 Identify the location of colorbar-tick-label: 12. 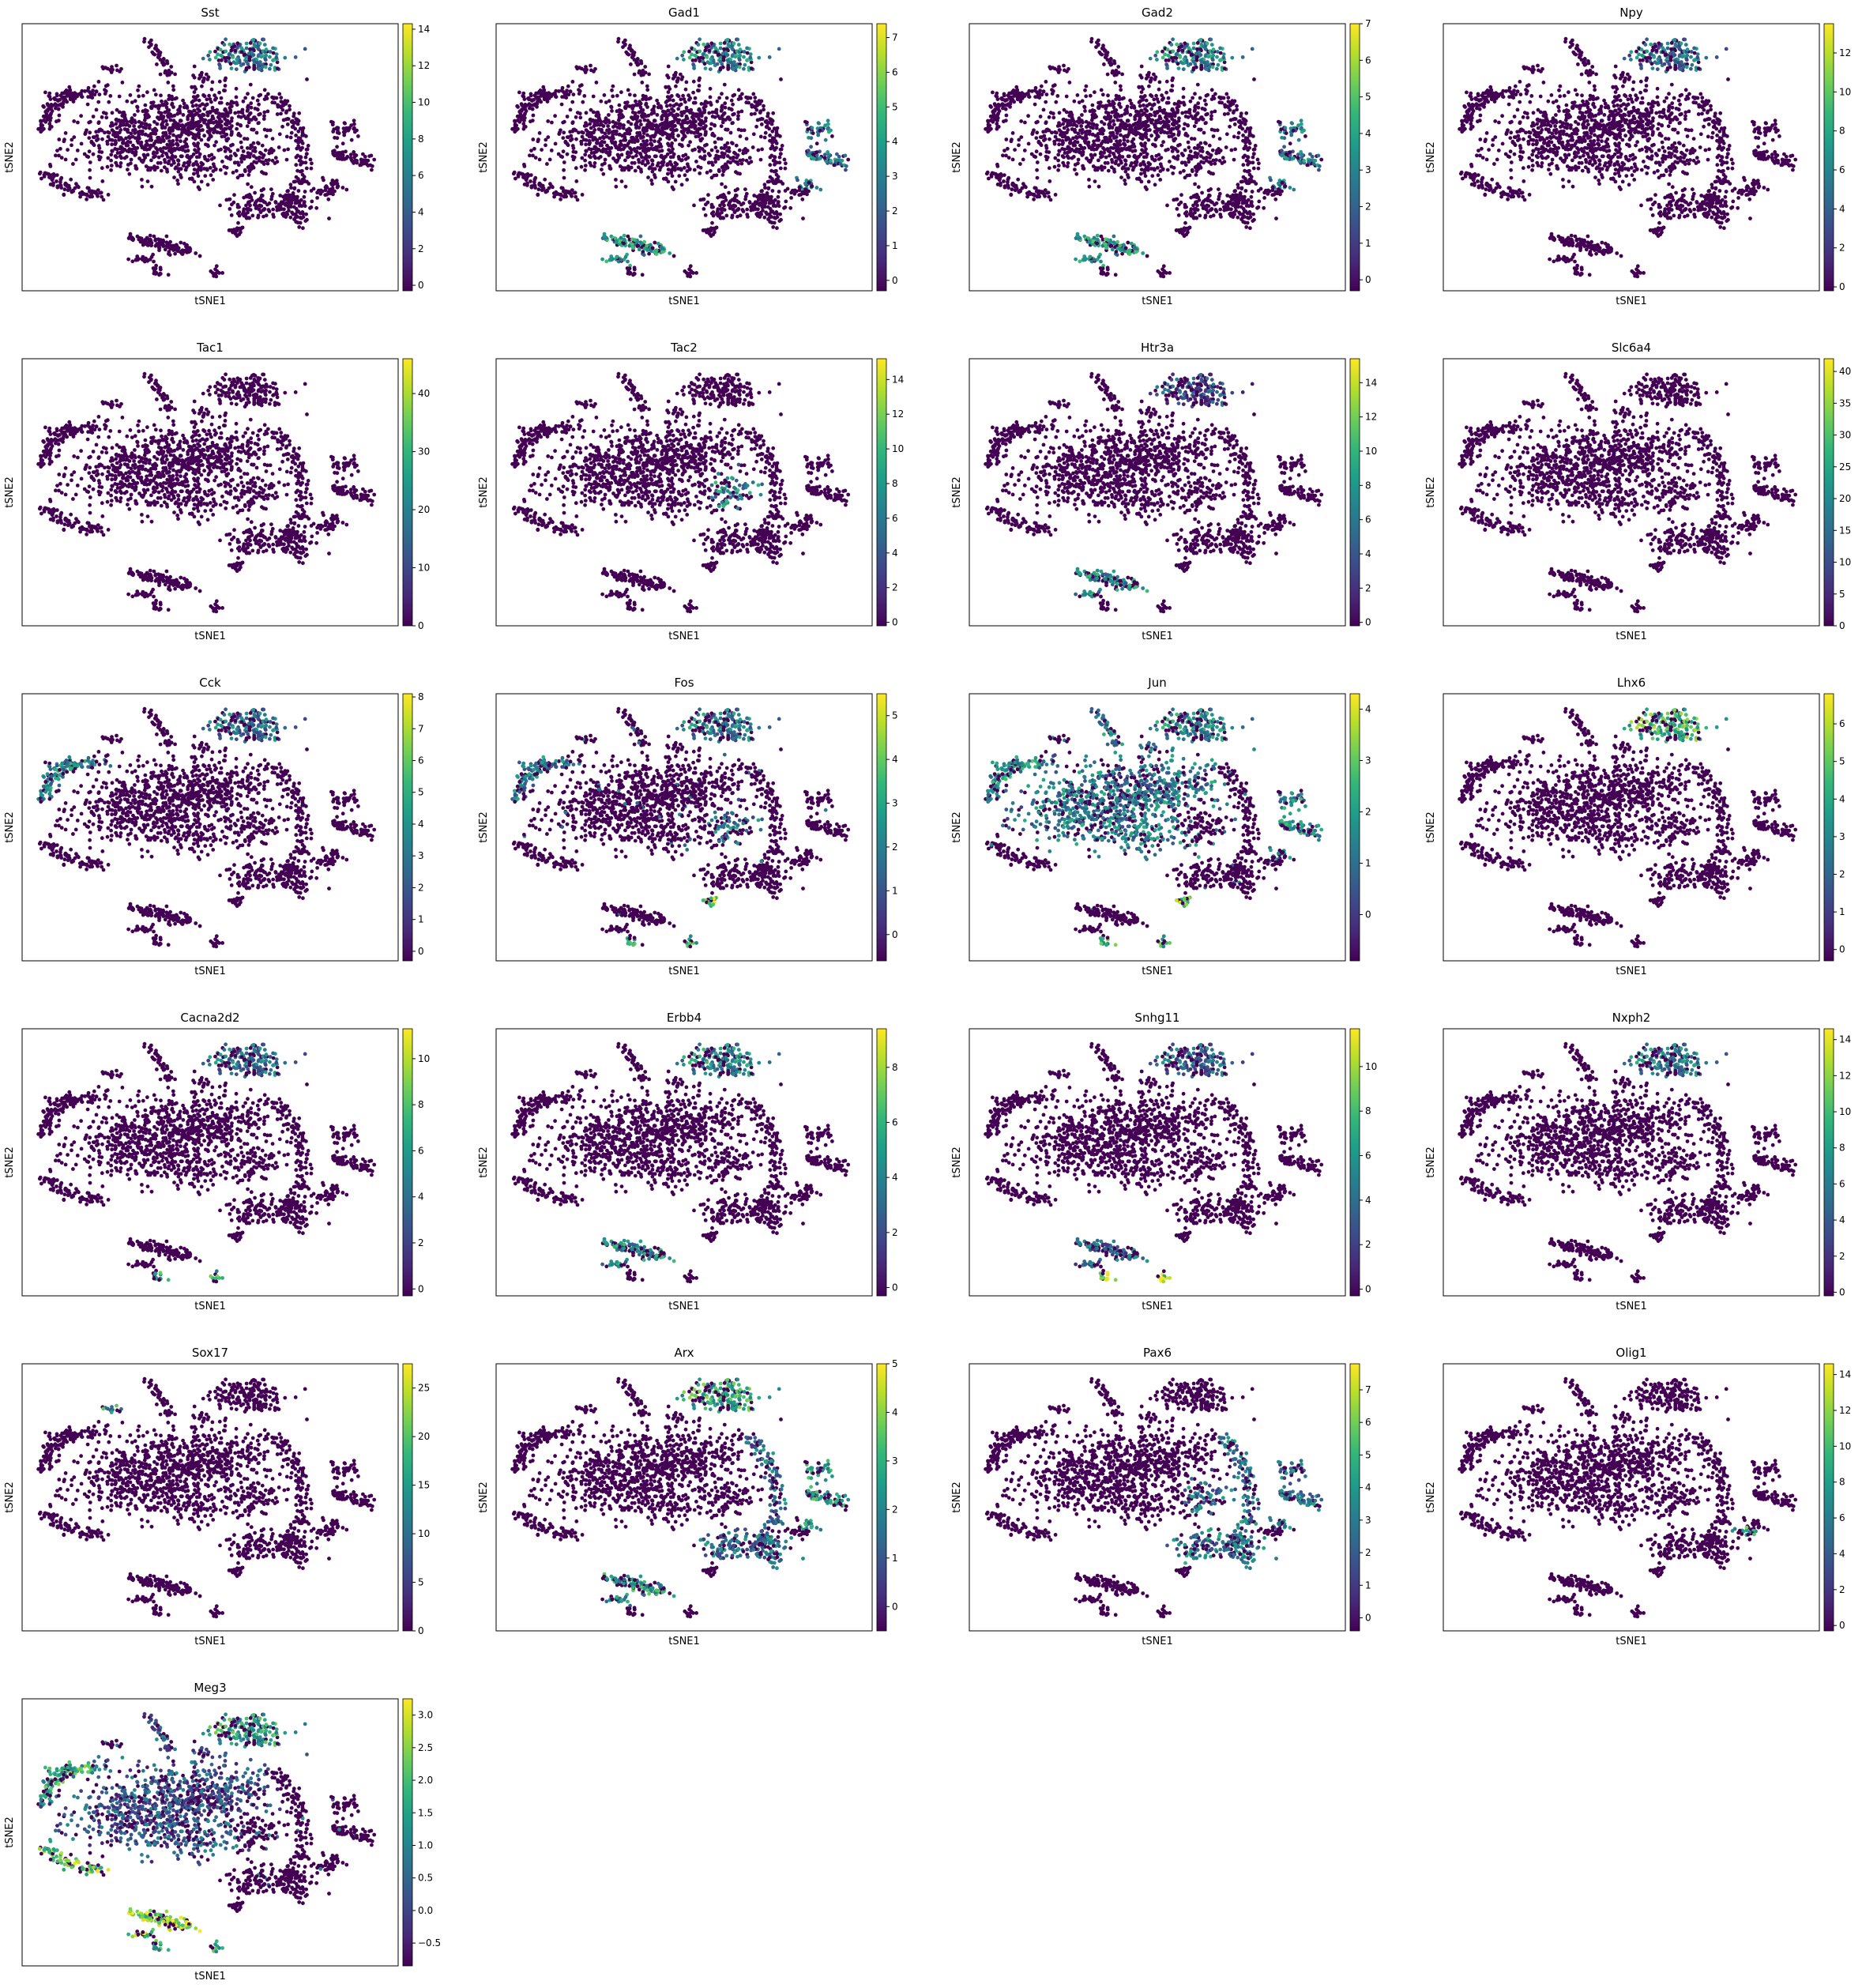
(424, 65).